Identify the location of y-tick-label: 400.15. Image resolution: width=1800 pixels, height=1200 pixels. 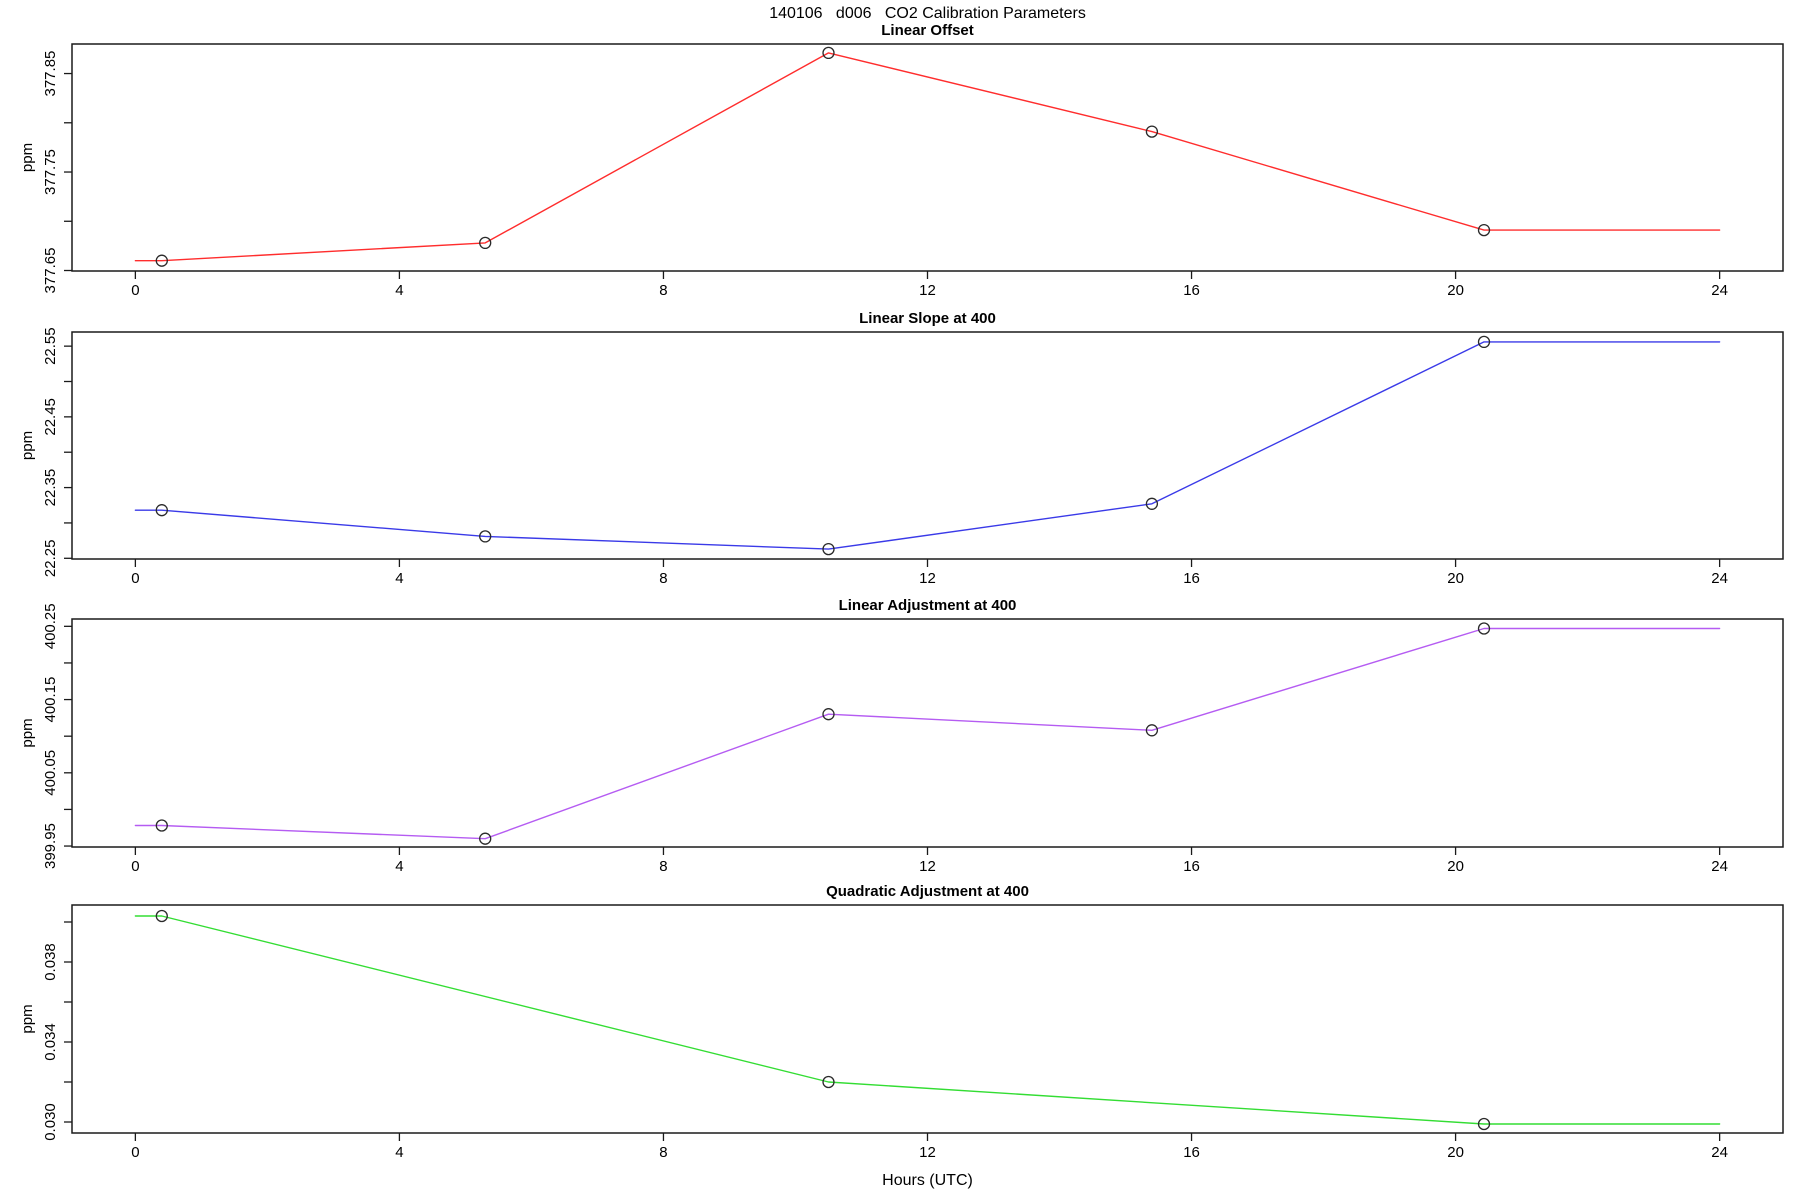
(50, 700).